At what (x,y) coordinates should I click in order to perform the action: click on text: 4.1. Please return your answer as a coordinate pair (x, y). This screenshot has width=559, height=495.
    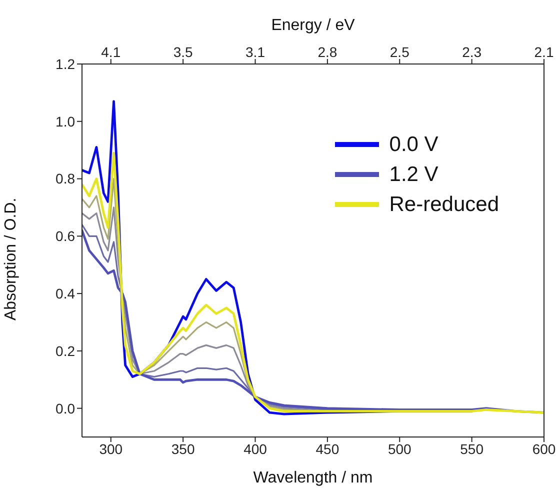
    Looking at the image, I should click on (111, 52).